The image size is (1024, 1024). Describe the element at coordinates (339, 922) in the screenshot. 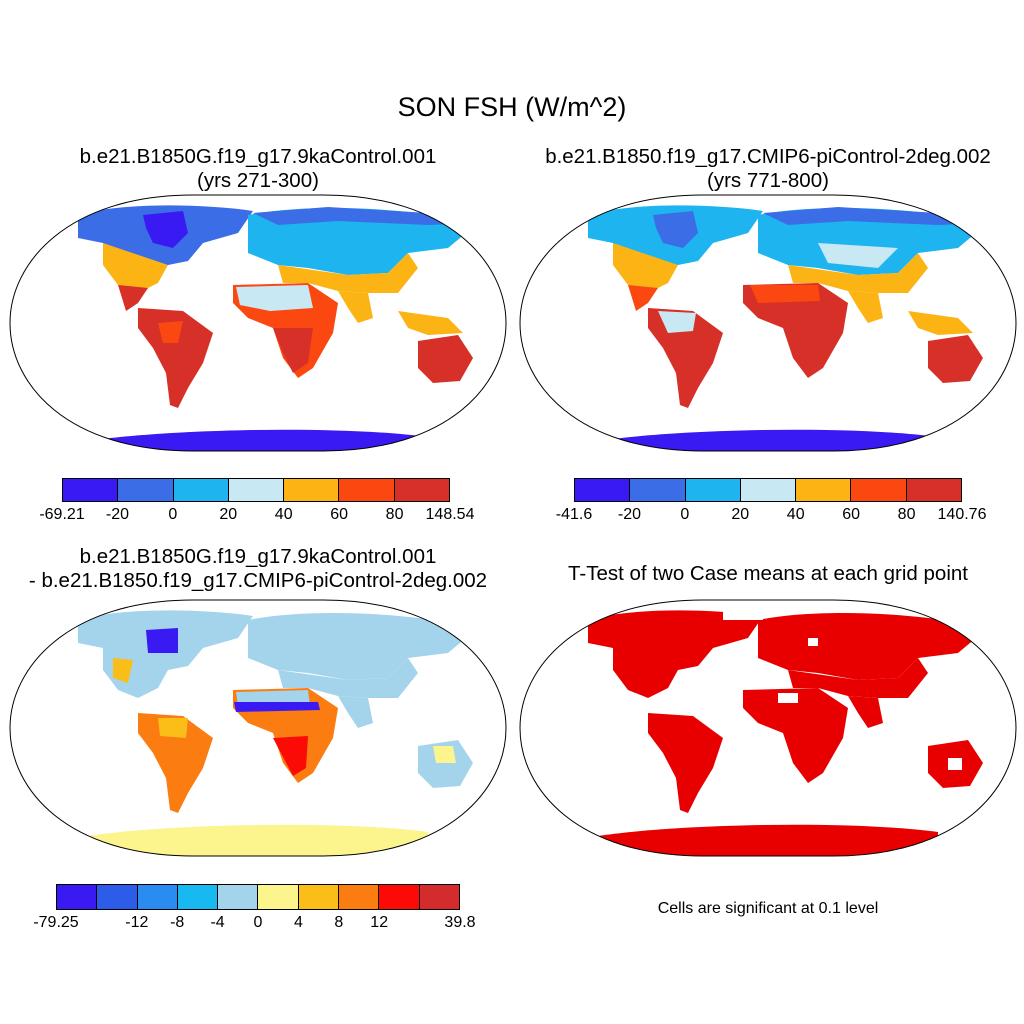

I see `colorbar-tick-label: 8` at that location.